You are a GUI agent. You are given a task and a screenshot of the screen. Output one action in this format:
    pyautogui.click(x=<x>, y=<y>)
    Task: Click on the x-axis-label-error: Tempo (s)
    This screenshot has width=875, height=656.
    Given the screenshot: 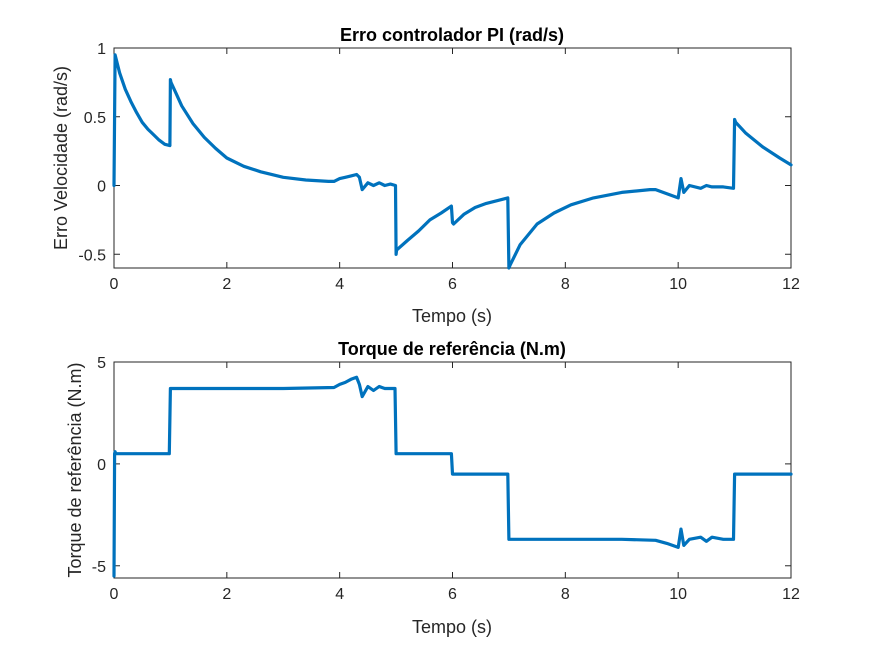 What is the action you would take?
    pyautogui.click(x=452, y=316)
    